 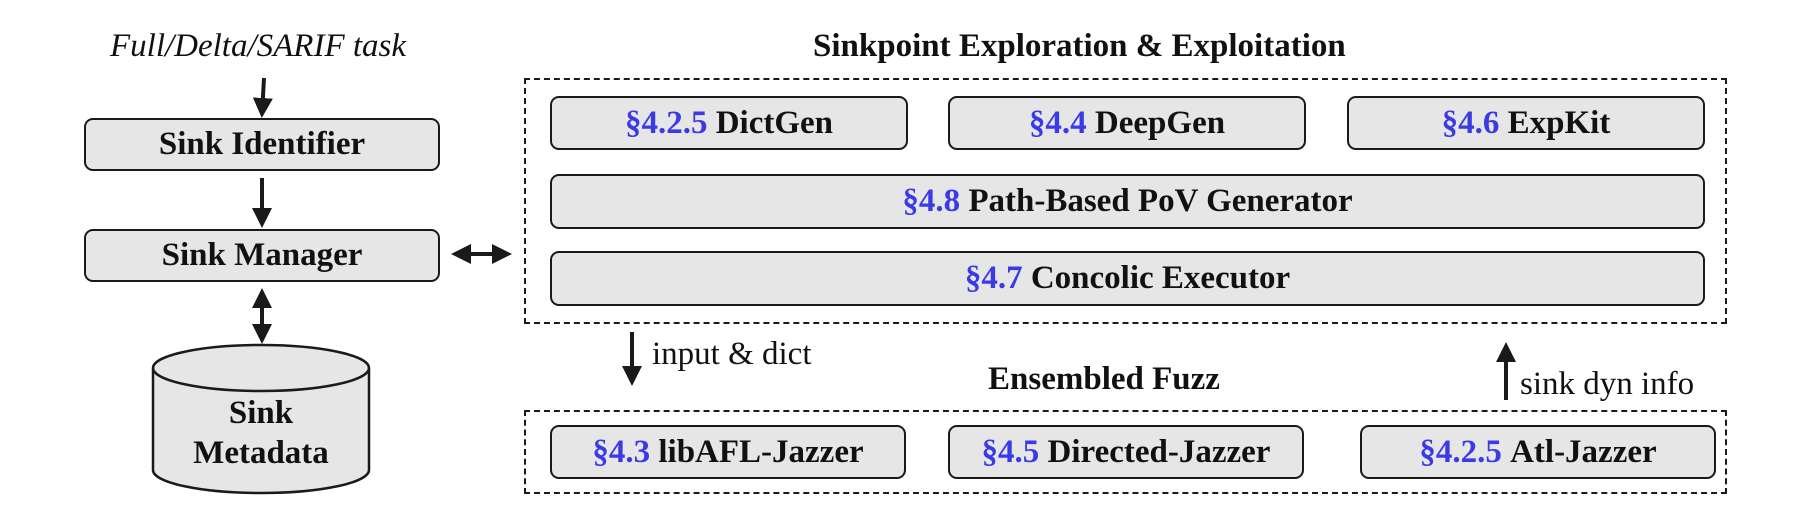 I want to click on deepgen-box: §4.4 DeepGen, so click(x=1127, y=123).